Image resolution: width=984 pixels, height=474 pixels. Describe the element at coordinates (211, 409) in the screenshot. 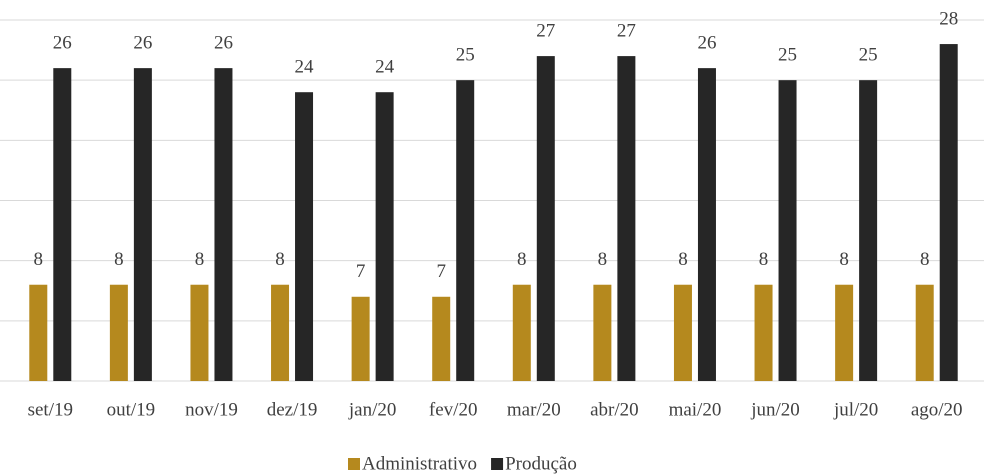

I see `x-tick-label: nov/19` at that location.